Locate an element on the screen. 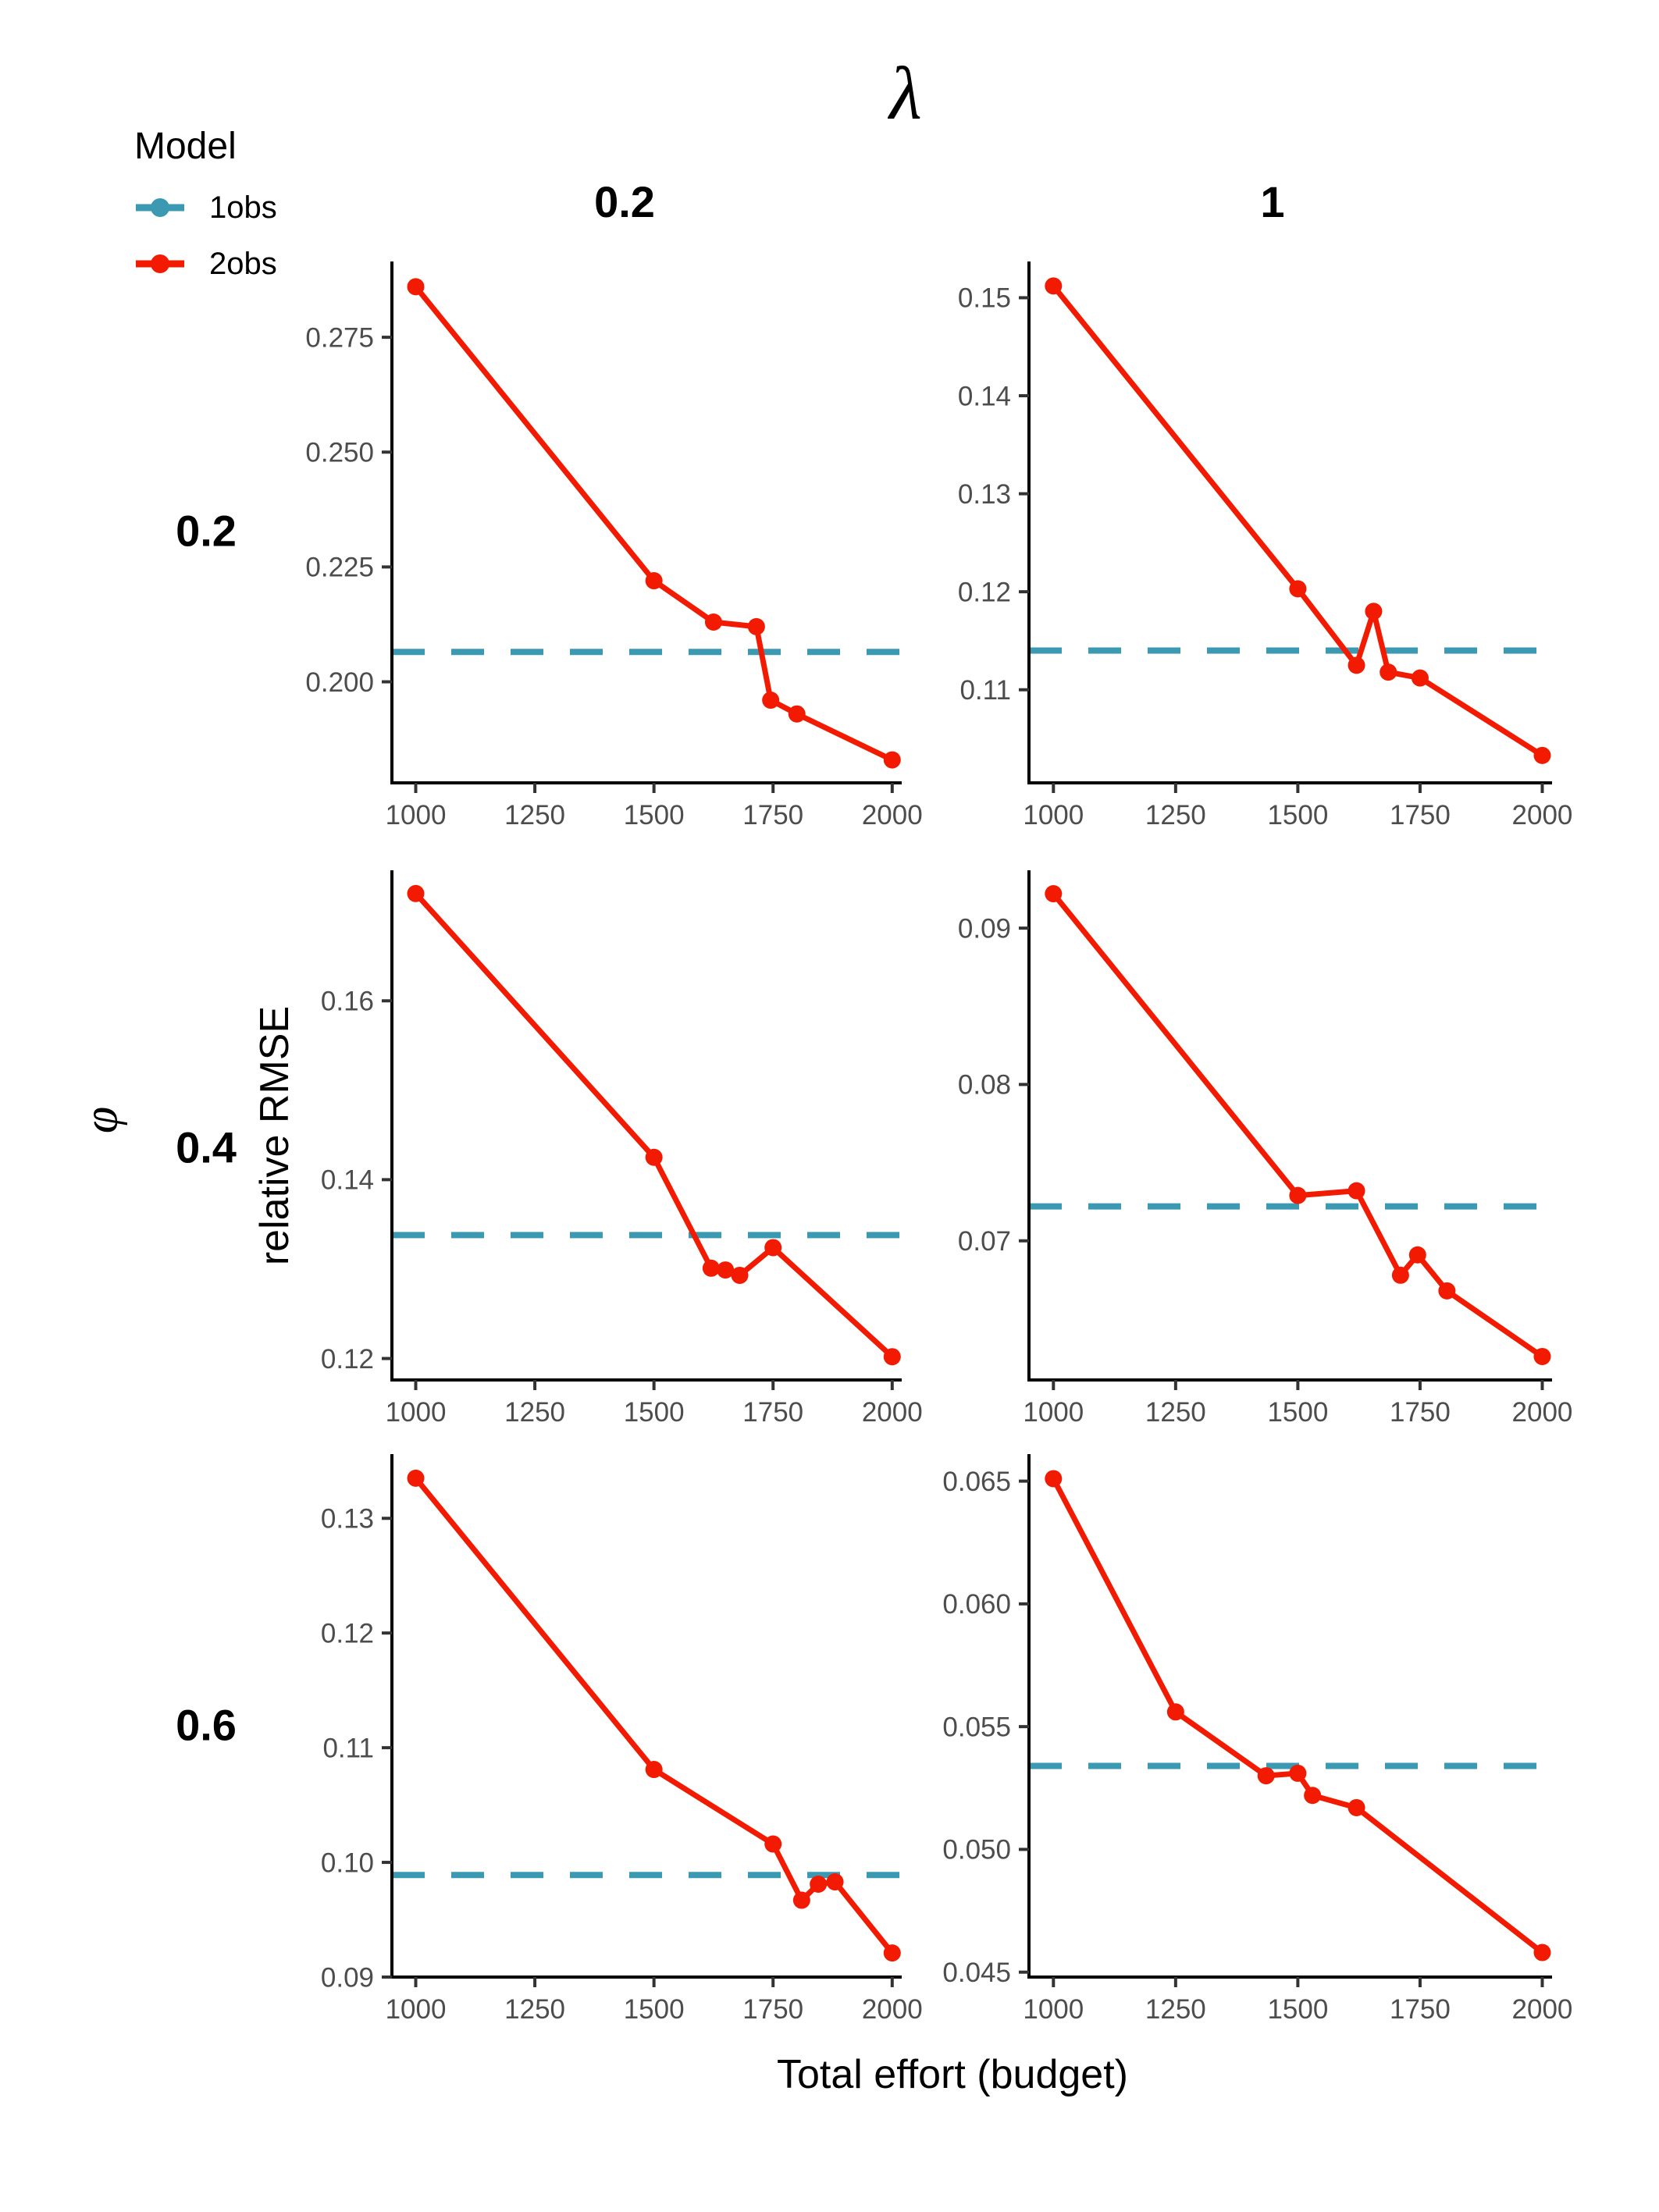 The width and height of the screenshot is (1659, 2212). y-tick-label: 0.225 is located at coordinates (339, 568).